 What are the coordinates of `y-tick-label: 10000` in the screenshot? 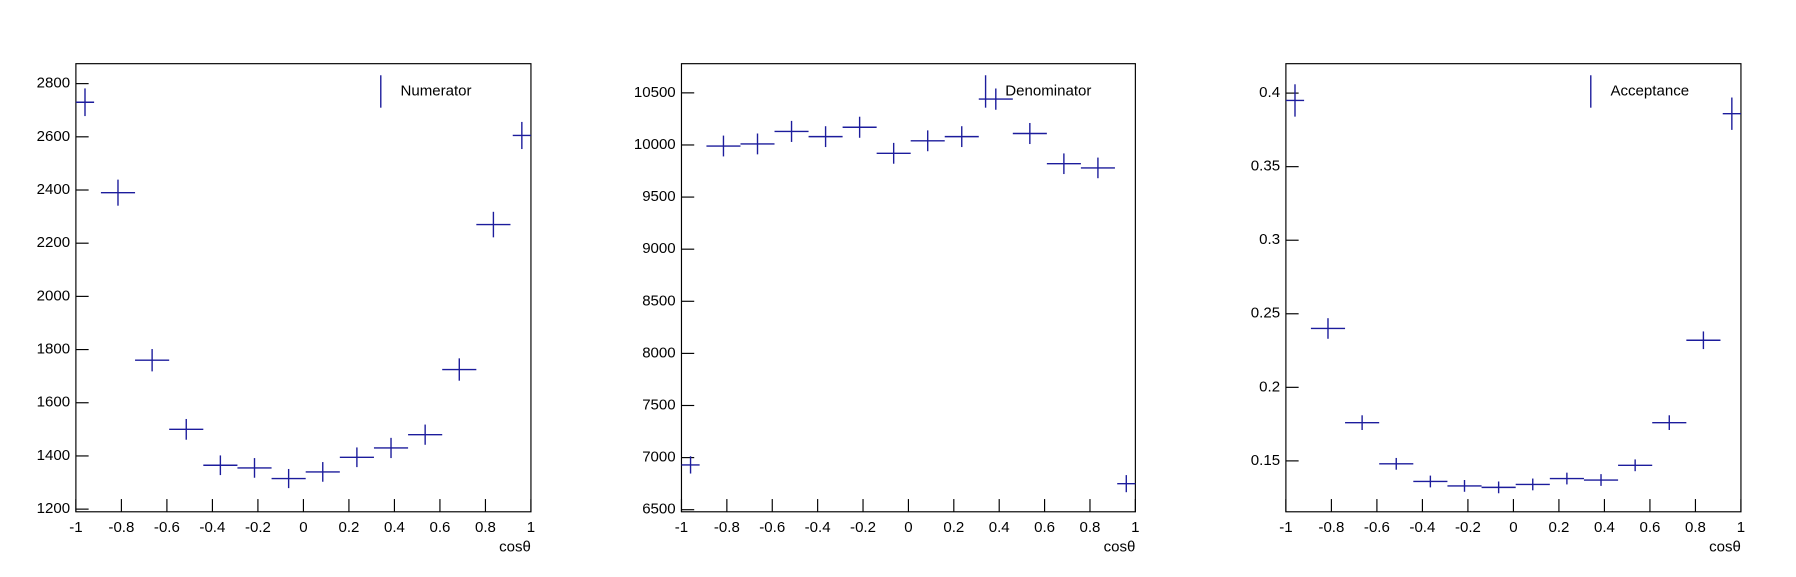 It's located at (655, 144).